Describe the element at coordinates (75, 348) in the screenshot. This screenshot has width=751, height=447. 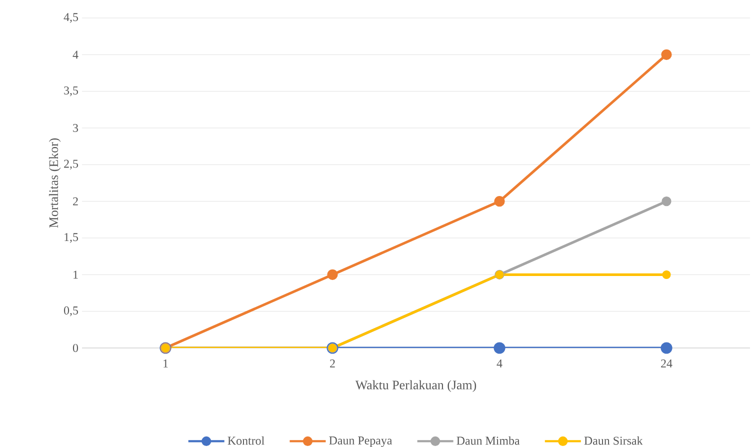
I see `y-tick-label: 0` at that location.